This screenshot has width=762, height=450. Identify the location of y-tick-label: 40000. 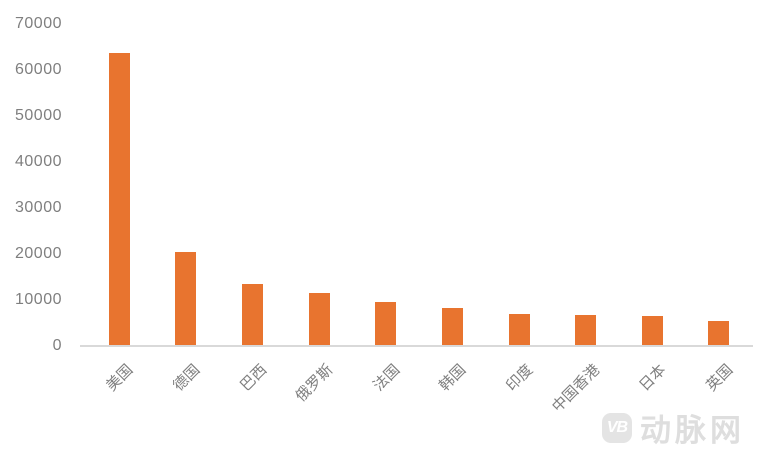
(38, 161).